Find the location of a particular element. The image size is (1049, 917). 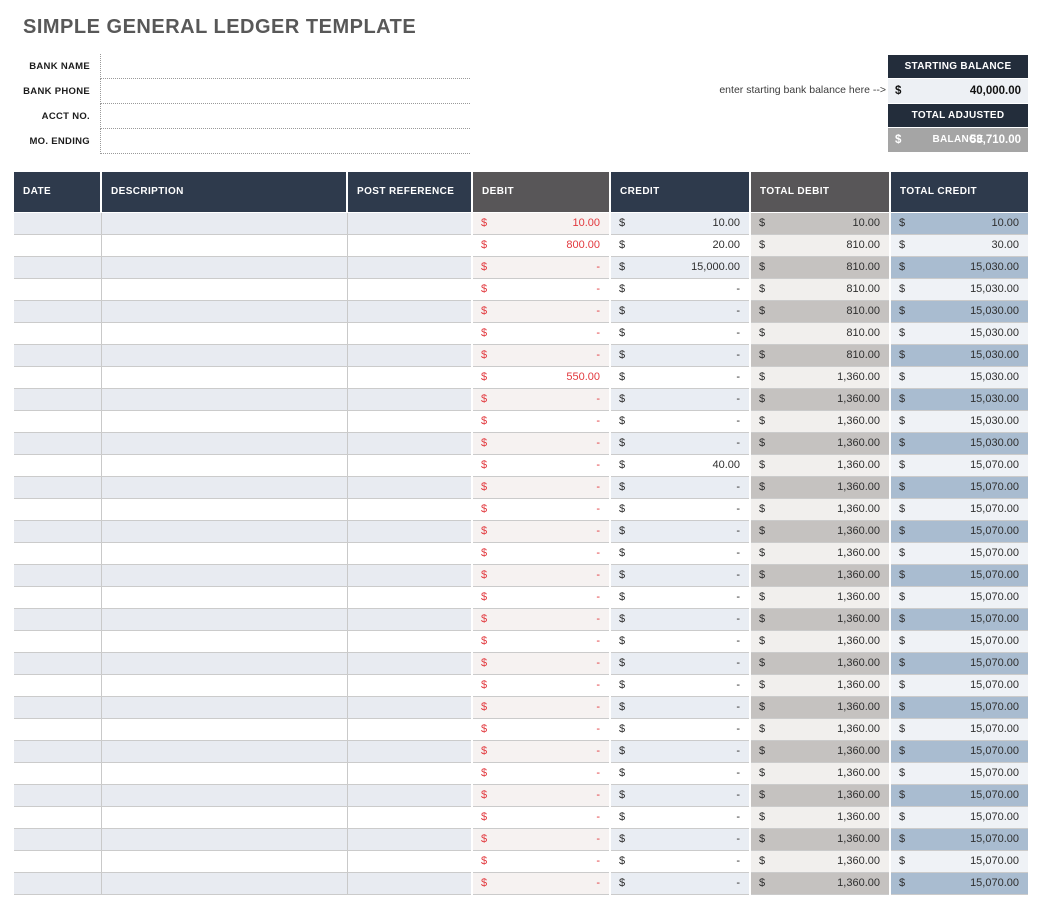

acct-no-input is located at coordinates (285, 116).